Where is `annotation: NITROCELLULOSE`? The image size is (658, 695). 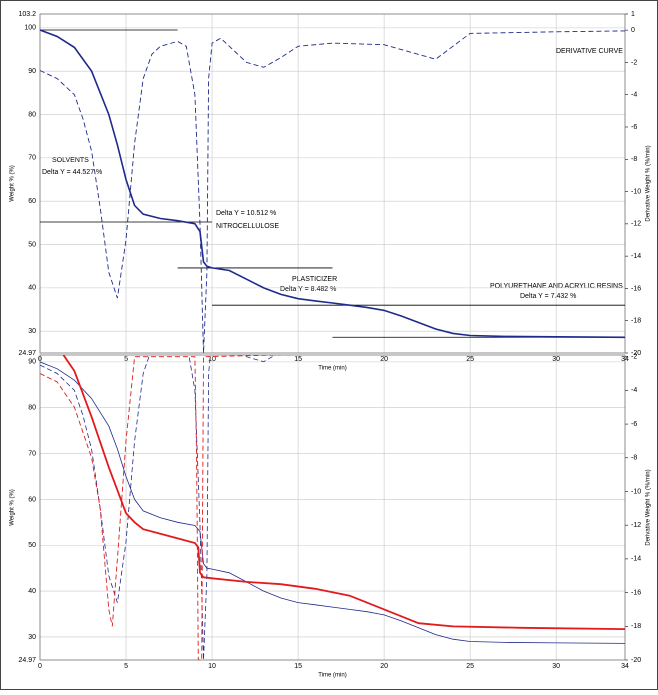
annotation: NITROCELLULOSE is located at coordinates (247, 226).